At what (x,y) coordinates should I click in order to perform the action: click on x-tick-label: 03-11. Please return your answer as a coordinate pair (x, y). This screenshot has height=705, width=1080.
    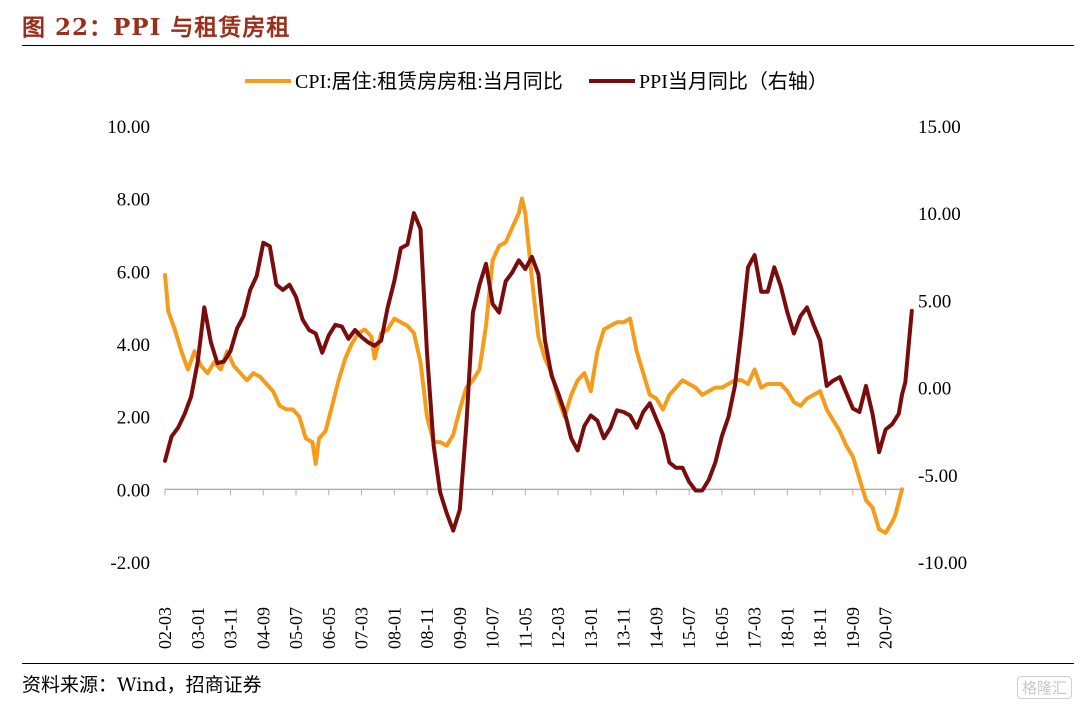
    Looking at the image, I should click on (231, 627).